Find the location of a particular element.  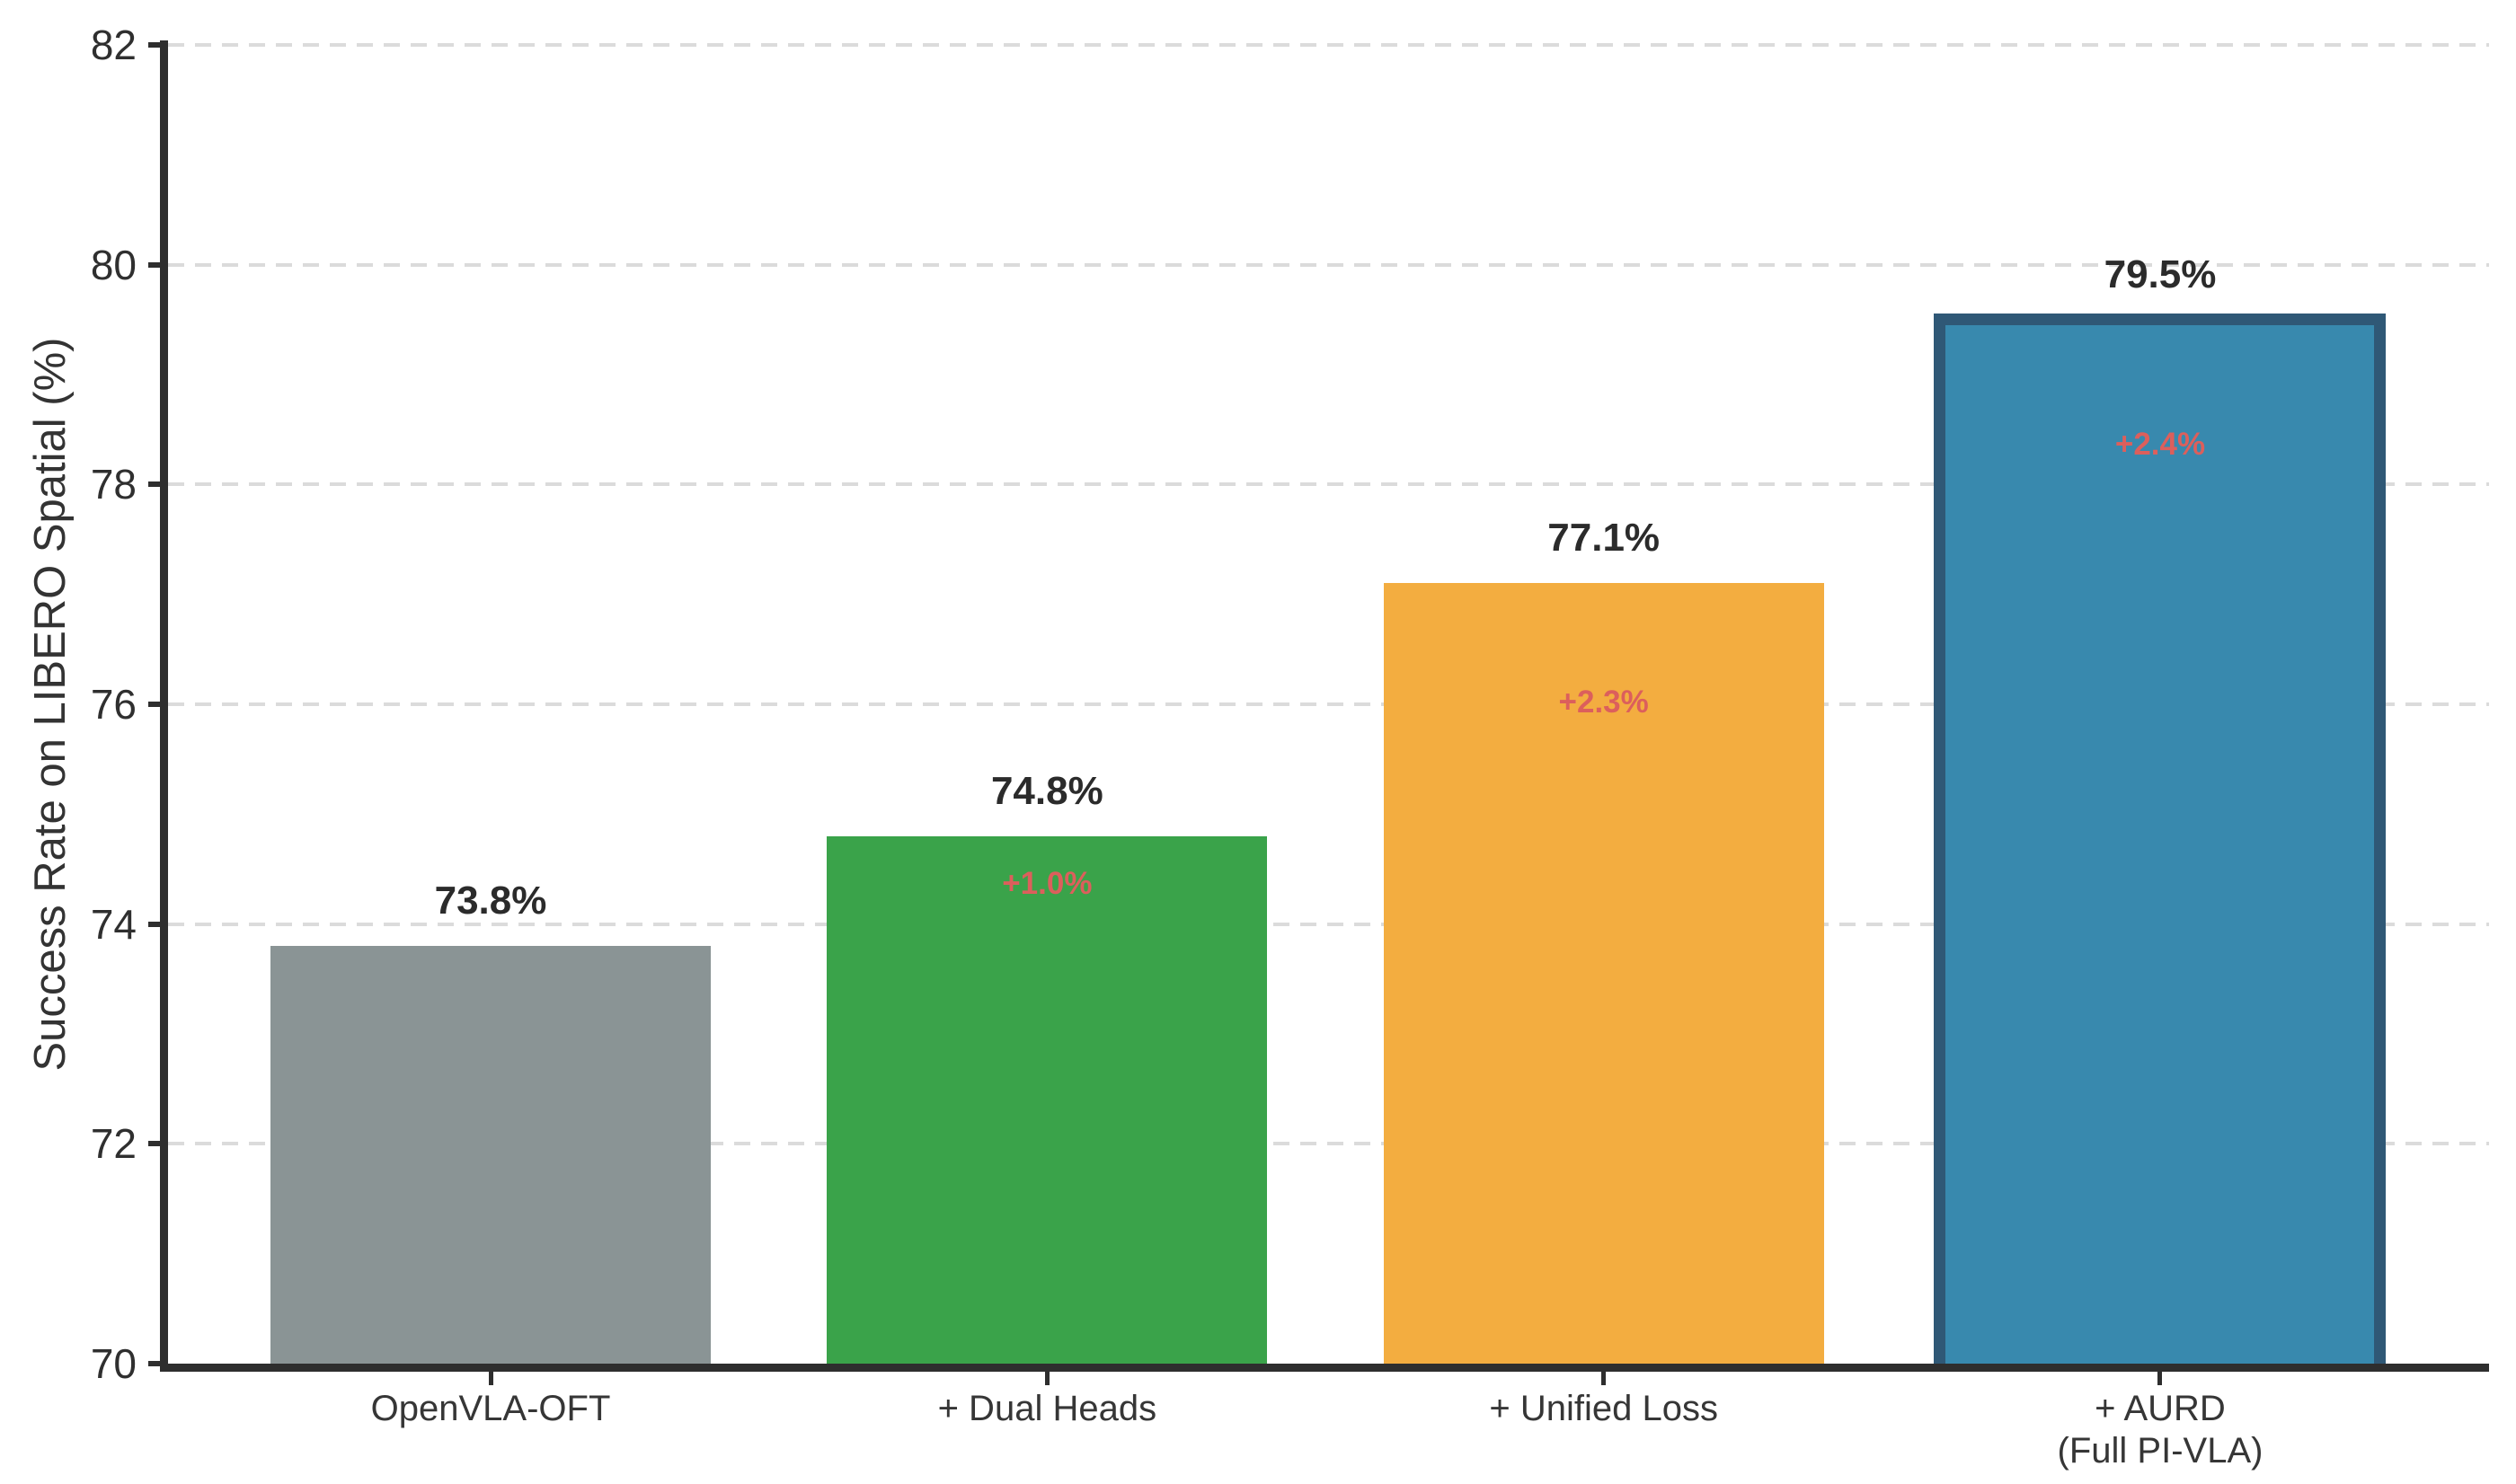

y-tick-label-74: 74 is located at coordinates (113, 924).